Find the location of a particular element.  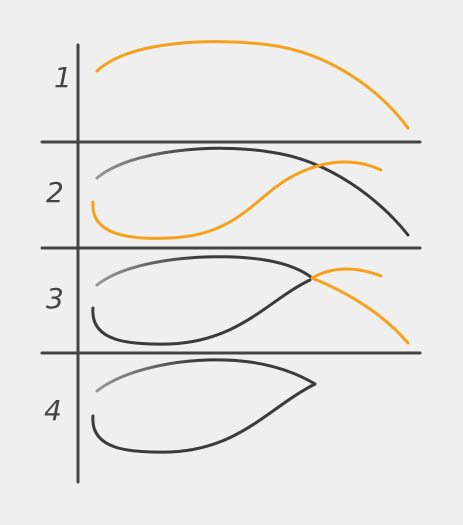

row-3-dark-lower-curve is located at coordinates (201, 312).